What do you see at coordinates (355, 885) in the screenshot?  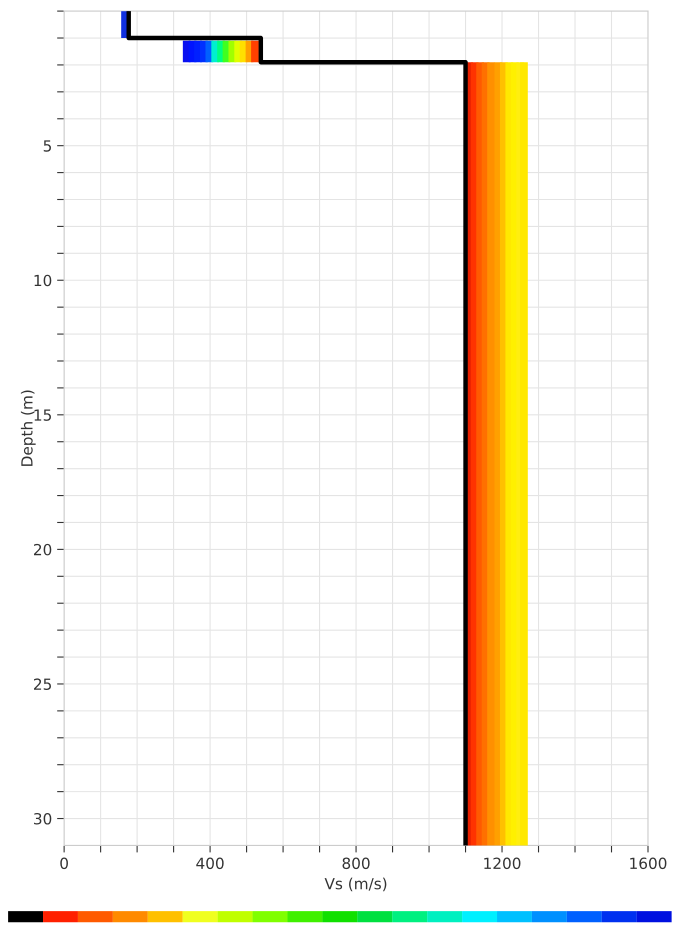 I see `x-axis-title: Vs (m/s)` at bounding box center [355, 885].